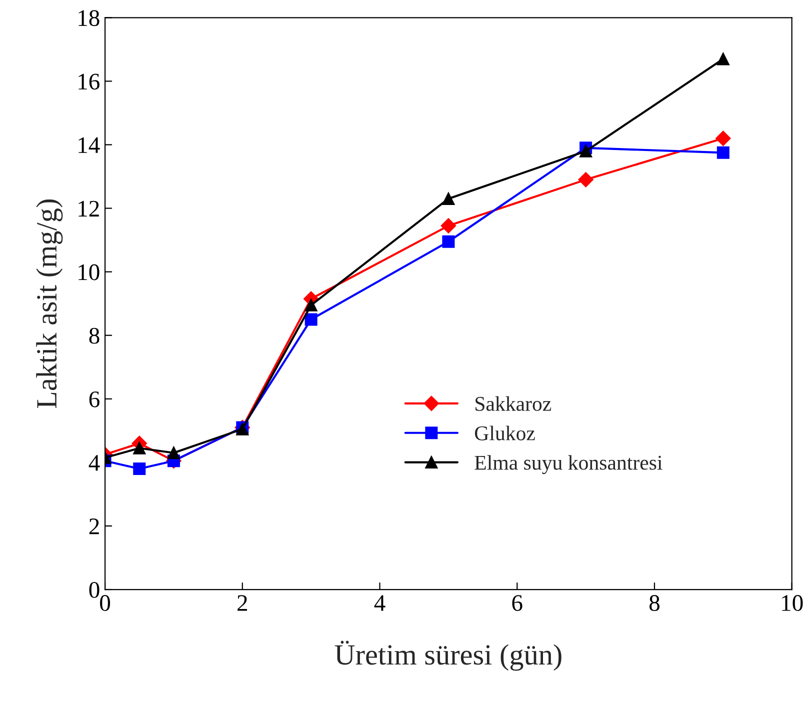  What do you see at coordinates (448, 655) in the screenshot?
I see `x-axis-title: Üretim süresi (gün)` at bounding box center [448, 655].